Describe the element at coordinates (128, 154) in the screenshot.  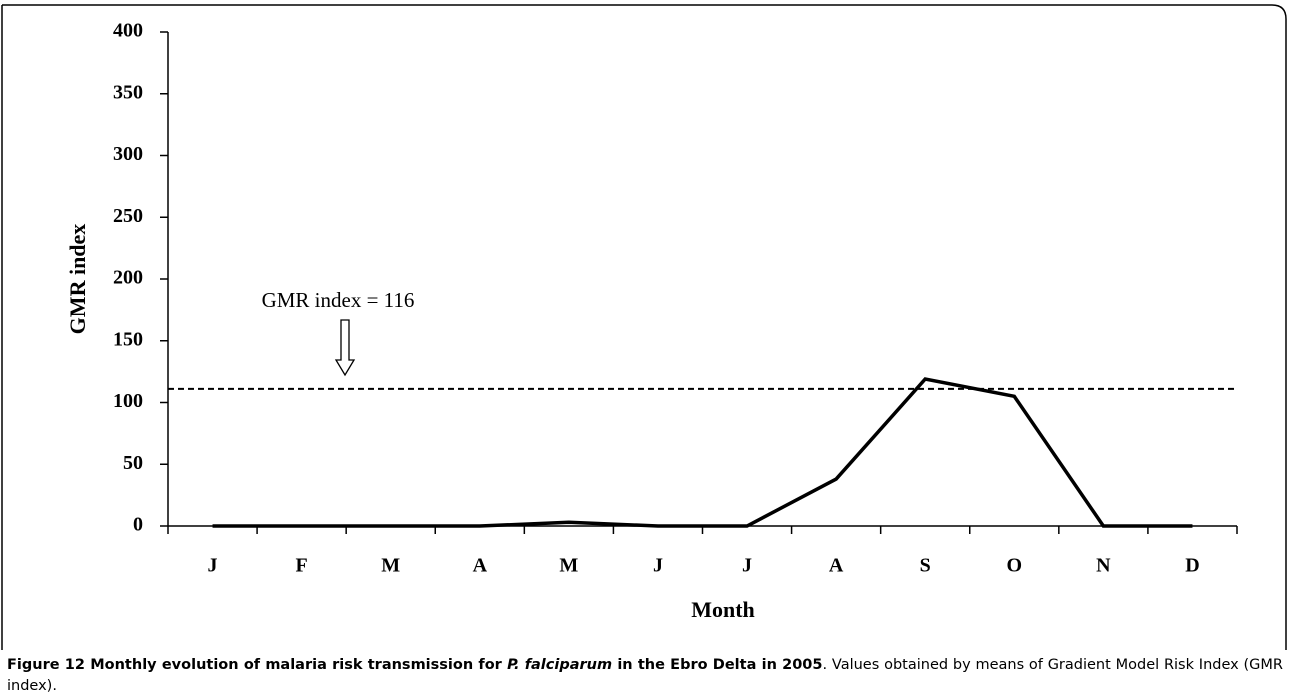
I see `y-tick-label: 300` at that location.